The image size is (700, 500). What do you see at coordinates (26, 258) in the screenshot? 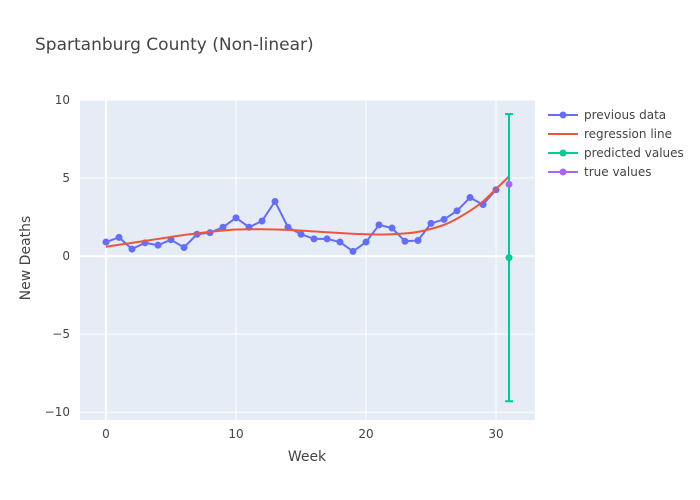
I see `y-axis-label: New Deaths` at bounding box center [26, 258].